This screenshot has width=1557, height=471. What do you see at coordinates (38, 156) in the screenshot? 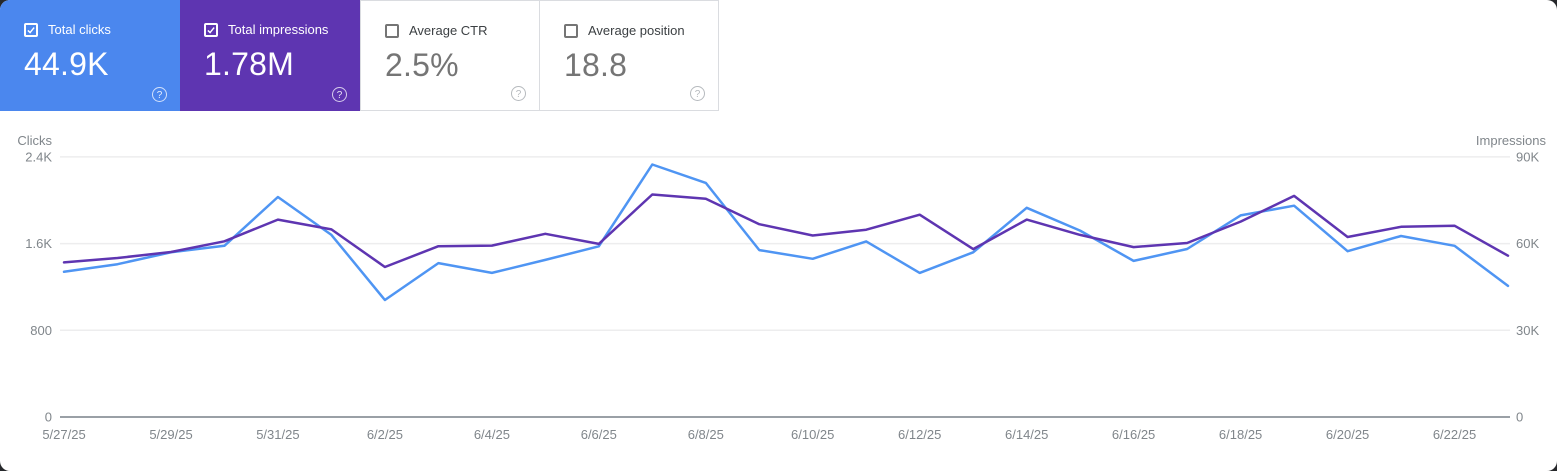
I see `left-axis-tick: 2.4K` at bounding box center [38, 156].